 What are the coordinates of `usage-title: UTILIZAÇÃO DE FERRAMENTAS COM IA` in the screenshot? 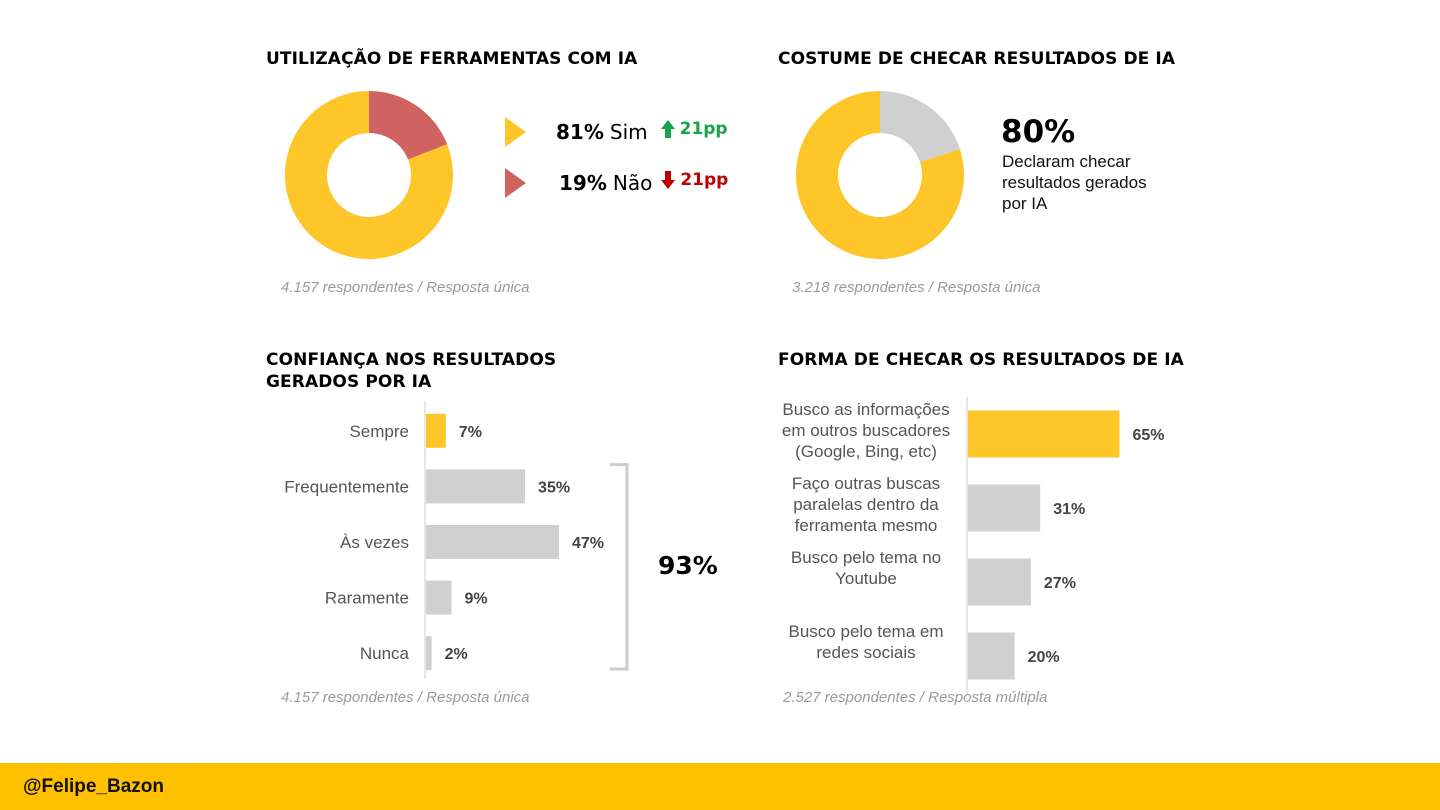 It's located at (452, 59).